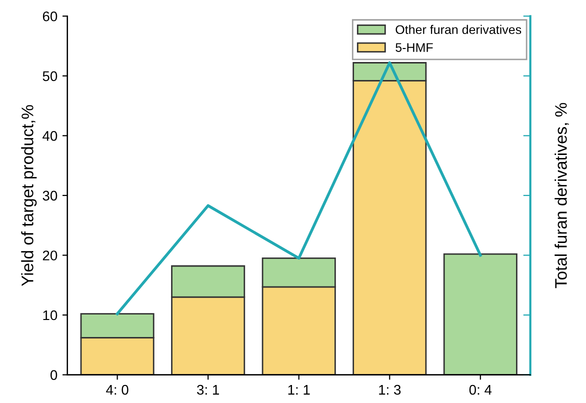 The width and height of the screenshot is (586, 403). Describe the element at coordinates (208, 389) in the screenshot. I see `x-tick-label: 3: 1` at that location.